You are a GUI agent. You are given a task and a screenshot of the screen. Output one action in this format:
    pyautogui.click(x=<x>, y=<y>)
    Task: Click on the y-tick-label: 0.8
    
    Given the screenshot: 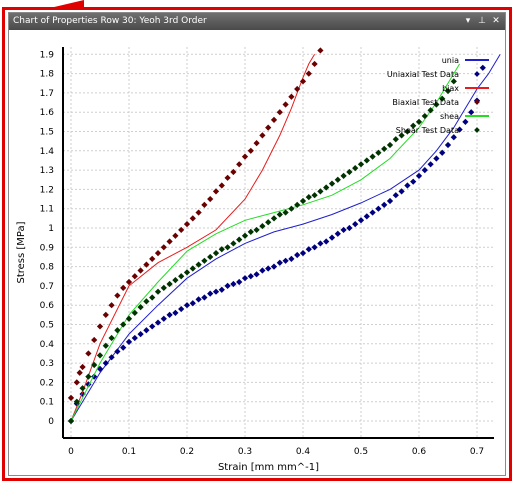 What is the action you would take?
    pyautogui.click(x=47, y=268)
    